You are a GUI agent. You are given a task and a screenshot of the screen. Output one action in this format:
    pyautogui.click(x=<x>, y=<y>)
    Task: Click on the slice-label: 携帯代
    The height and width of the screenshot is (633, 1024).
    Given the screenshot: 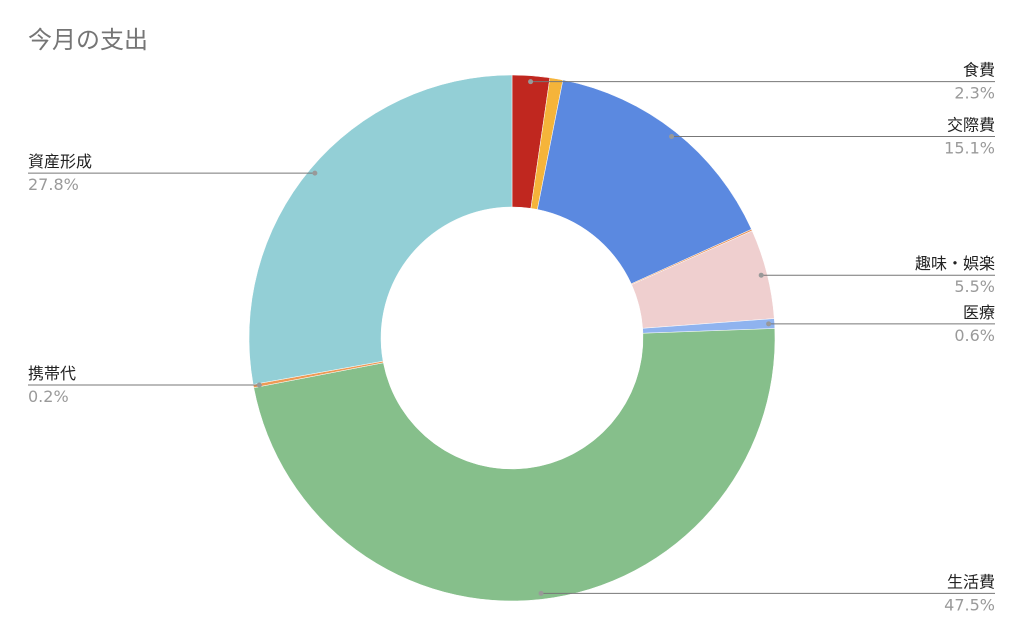 What is the action you would take?
    pyautogui.click(x=52, y=373)
    